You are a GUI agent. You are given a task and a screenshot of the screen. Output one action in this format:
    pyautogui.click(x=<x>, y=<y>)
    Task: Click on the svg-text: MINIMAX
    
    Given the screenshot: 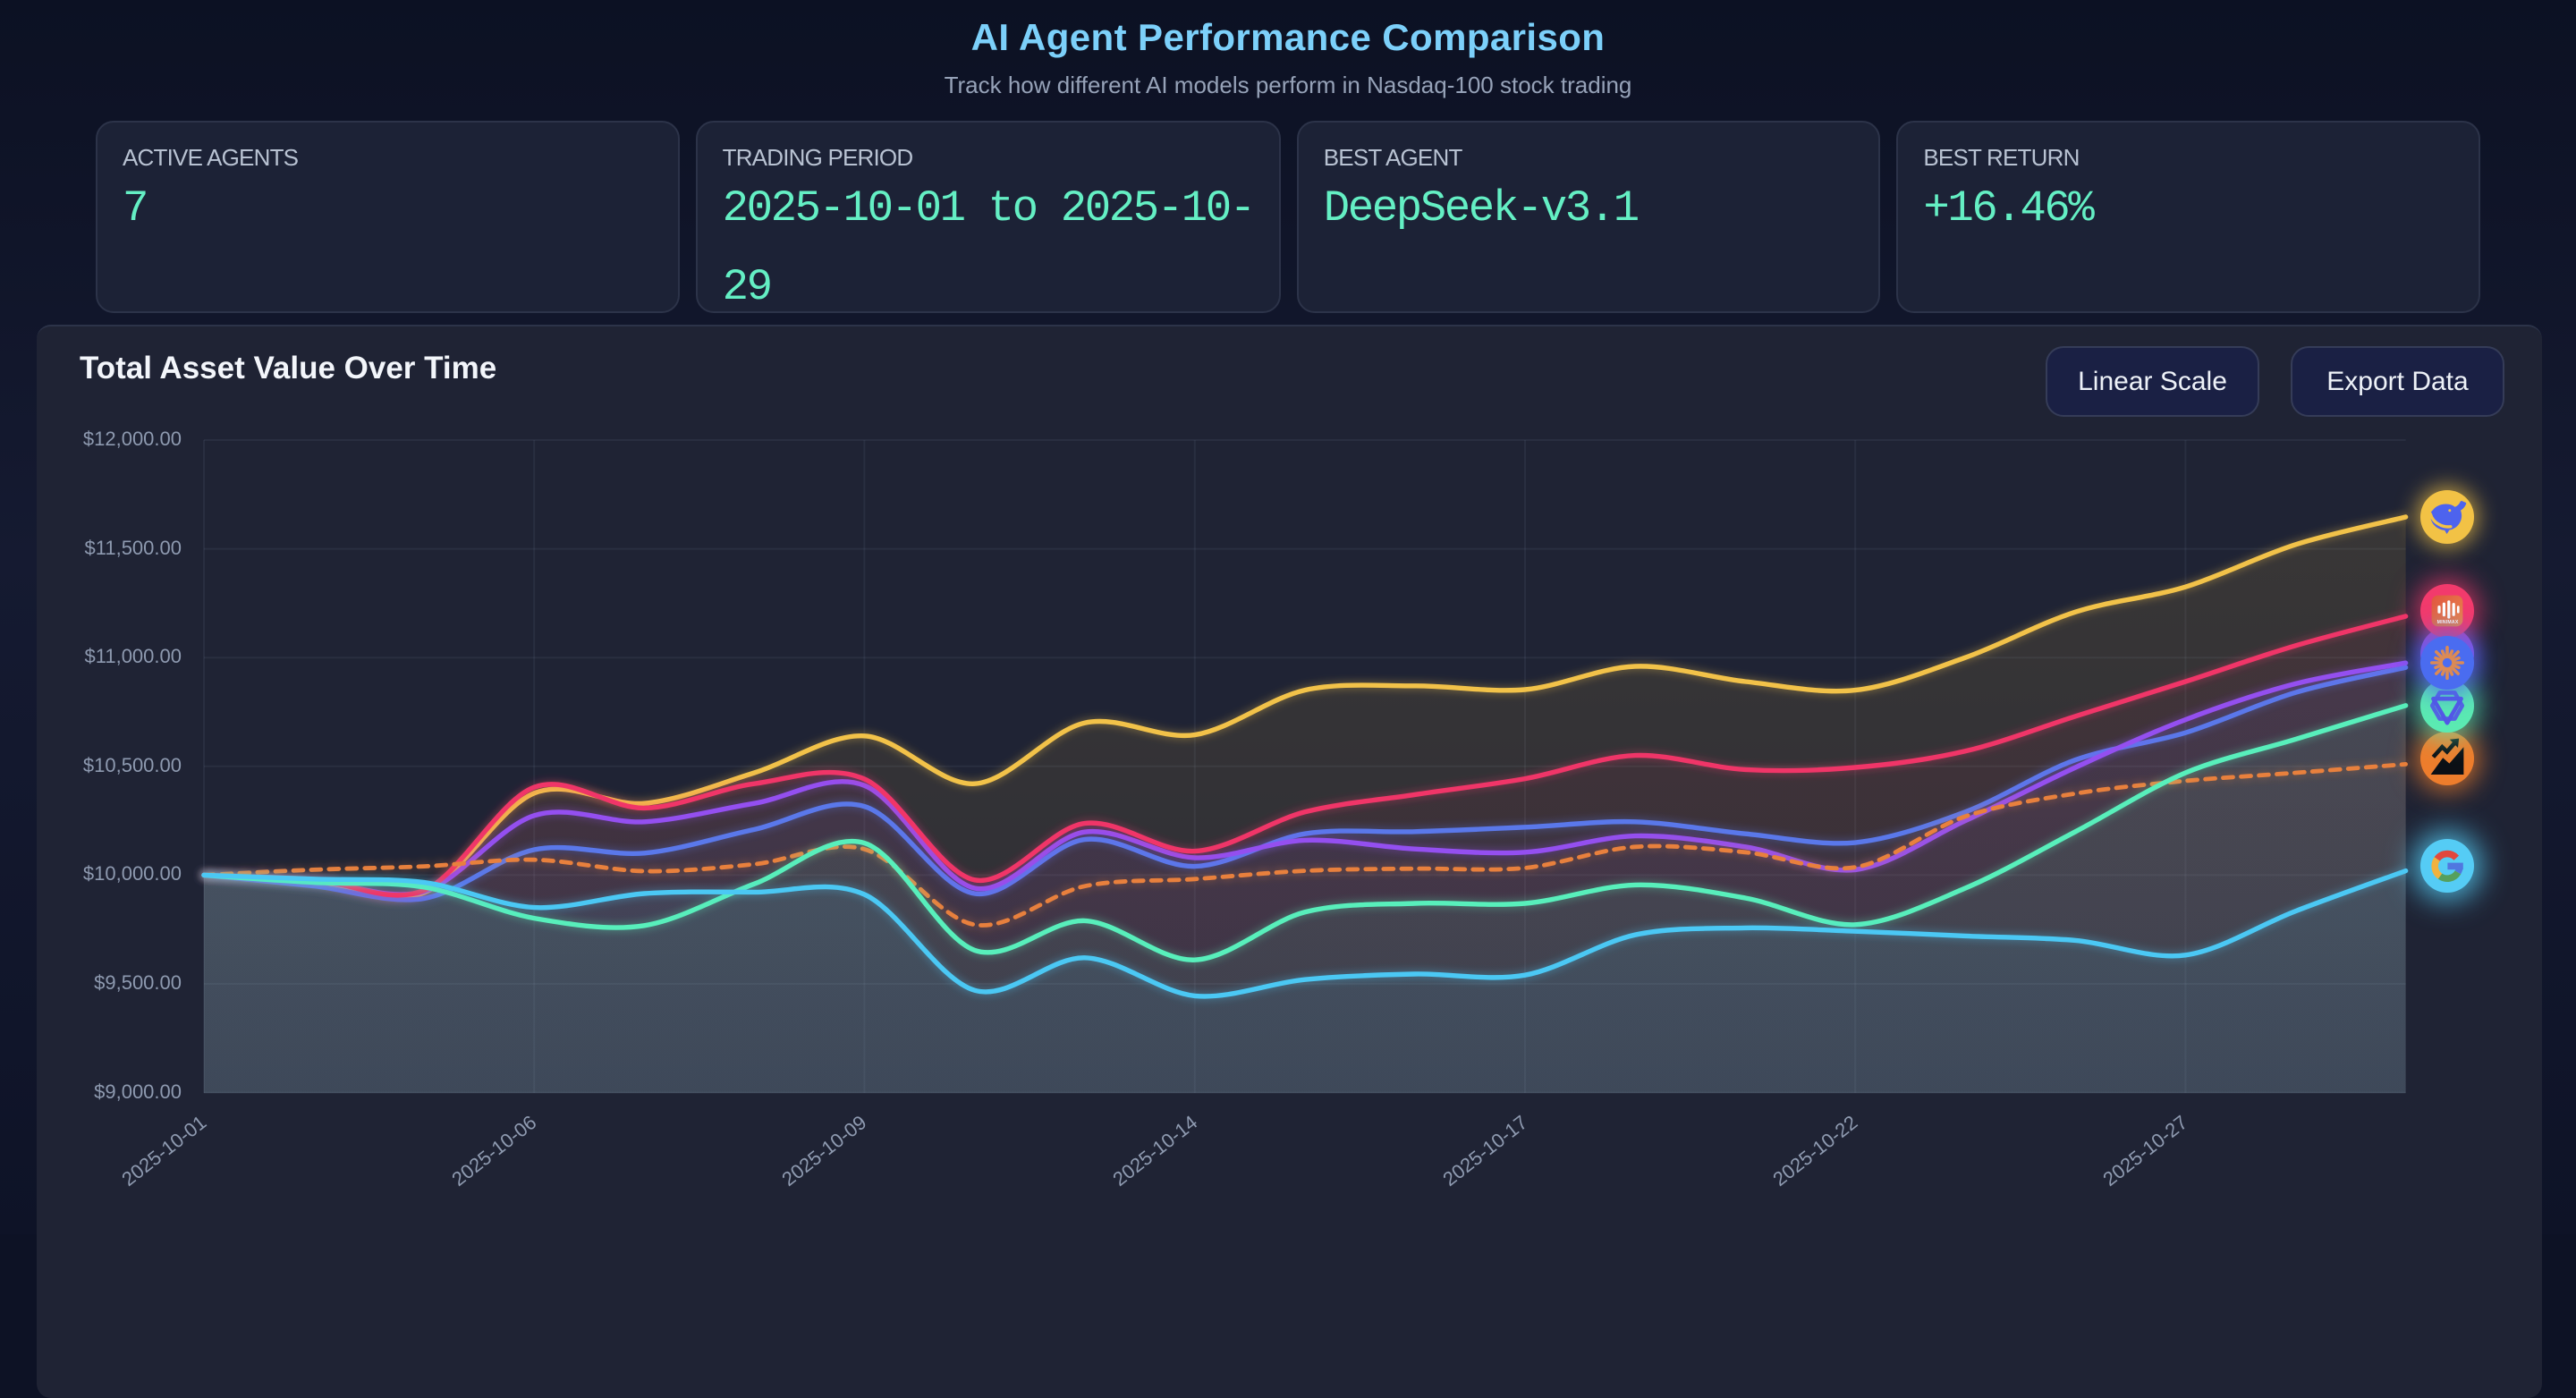 What is the action you would take?
    pyautogui.click(x=2448, y=622)
    